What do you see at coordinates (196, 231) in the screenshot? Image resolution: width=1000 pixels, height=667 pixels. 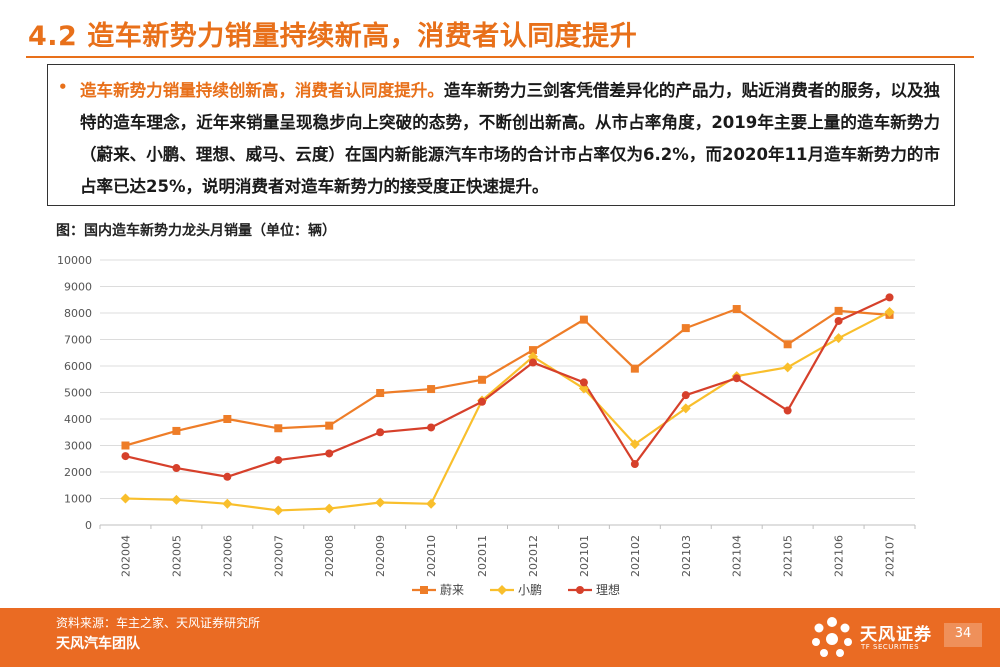 I see `chart-caption: 图：国内造车新势力龙头月销量（单位：辆）` at bounding box center [196, 231].